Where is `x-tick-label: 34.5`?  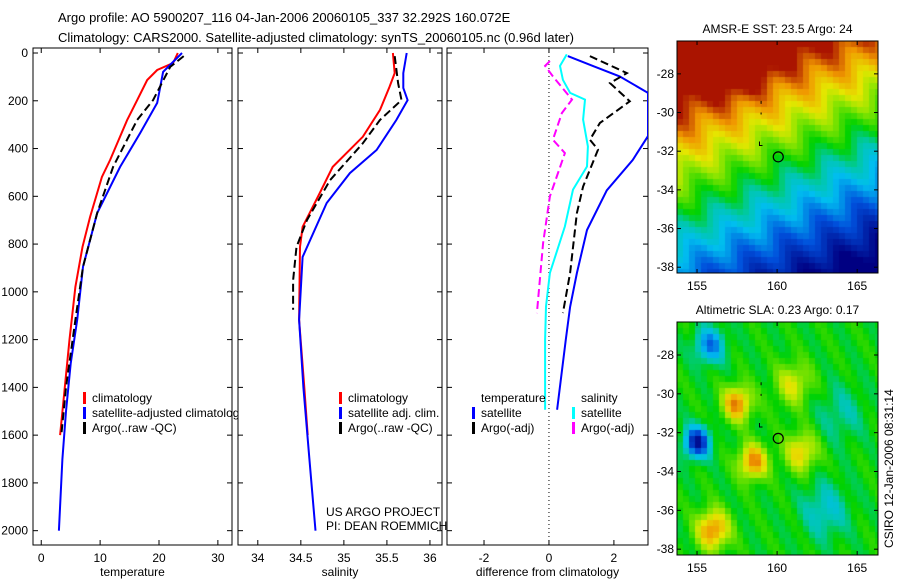
x-tick-label: 34.5 is located at coordinates (301, 558).